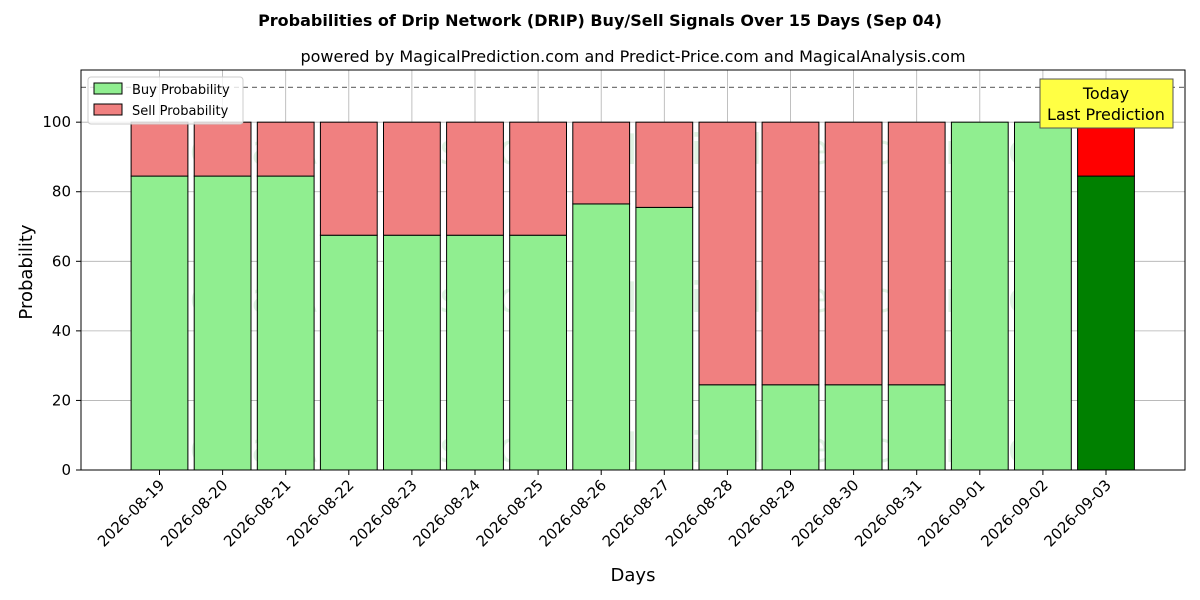  What do you see at coordinates (108, 109) in the screenshot?
I see `legend-swatch-sell` at bounding box center [108, 109].